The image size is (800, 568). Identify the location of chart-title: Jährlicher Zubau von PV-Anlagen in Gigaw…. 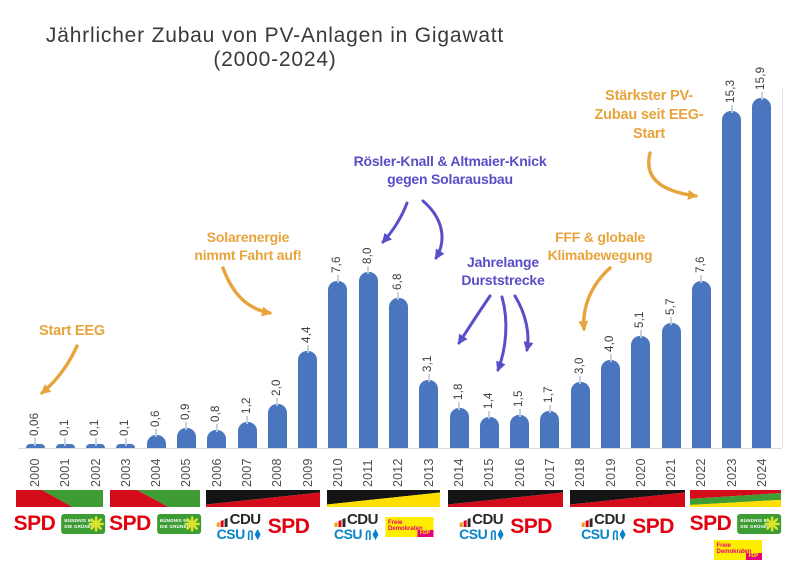
(275, 48).